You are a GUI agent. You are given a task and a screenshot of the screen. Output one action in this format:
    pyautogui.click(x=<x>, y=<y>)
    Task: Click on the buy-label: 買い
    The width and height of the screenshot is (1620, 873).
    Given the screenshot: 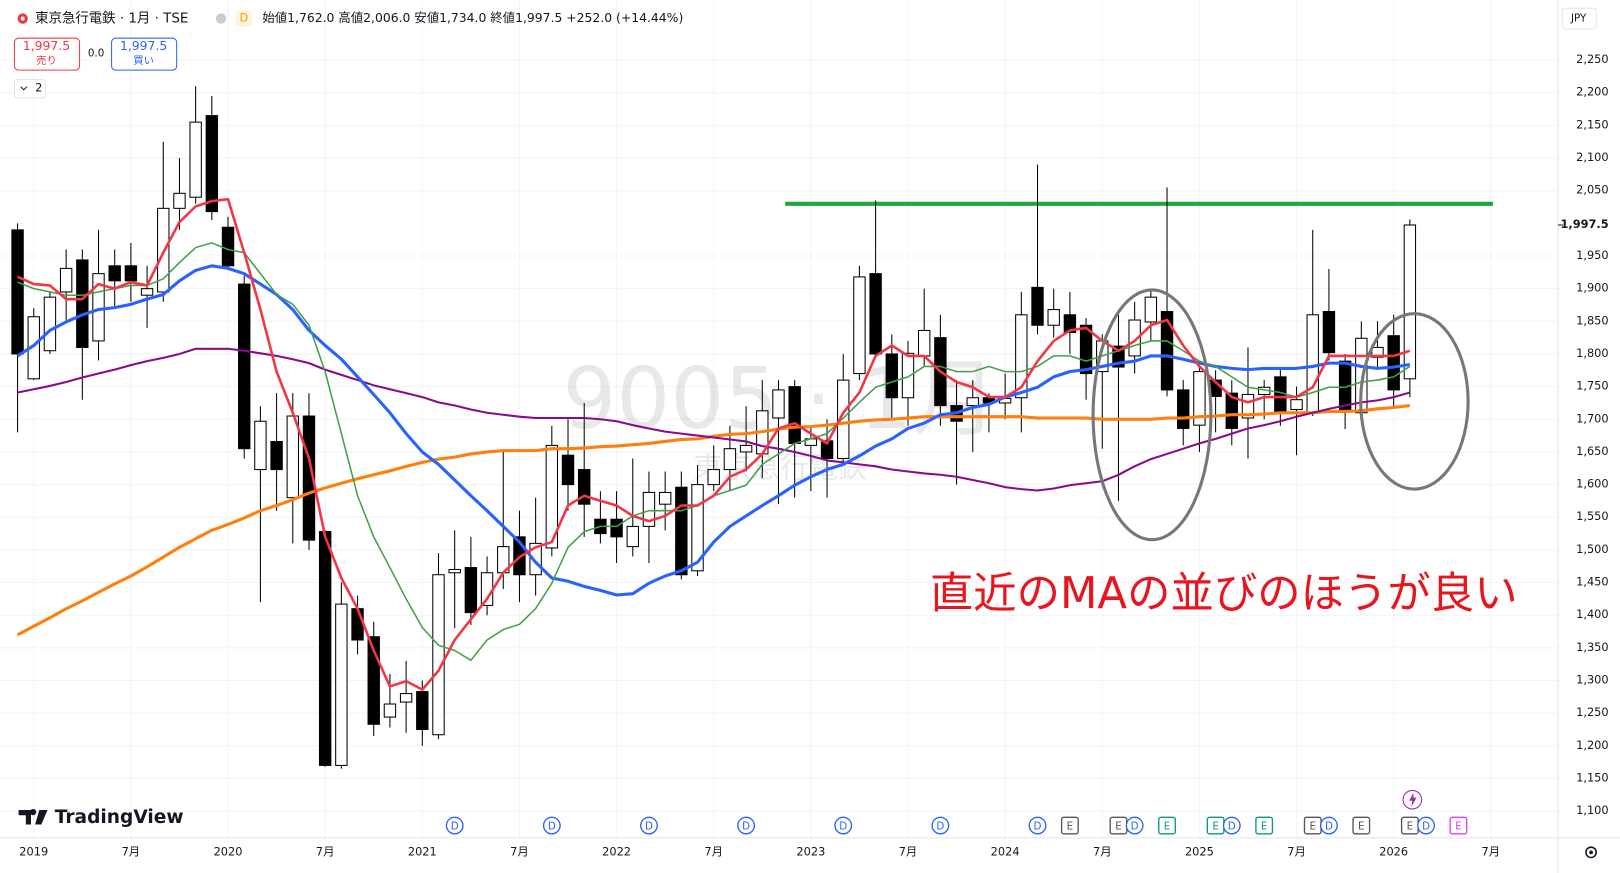 What is the action you would take?
    pyautogui.click(x=143, y=61)
    